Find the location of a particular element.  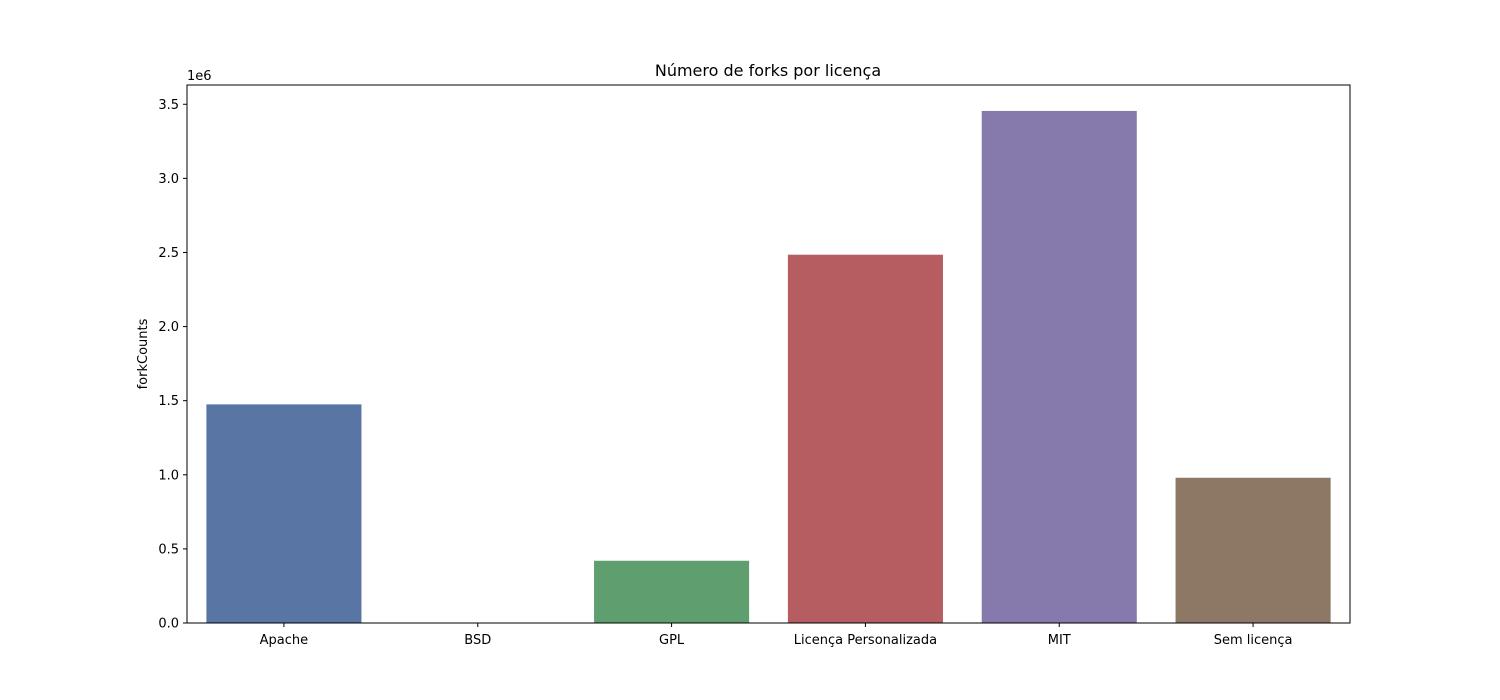

y-axis-label: forkCounts is located at coordinates (143, 353).